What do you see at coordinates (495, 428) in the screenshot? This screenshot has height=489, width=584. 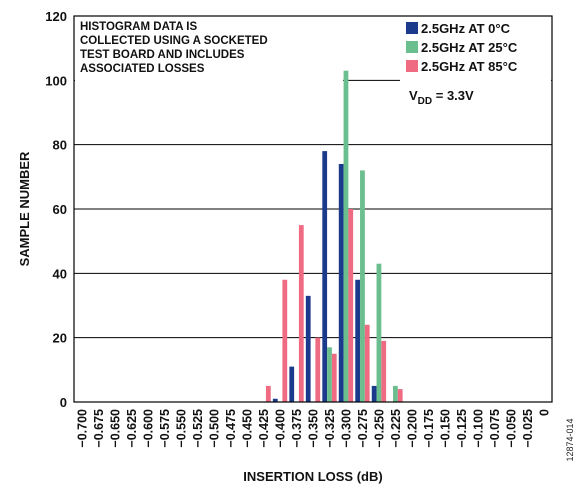 I see `x-tick-label-25: −0.075` at bounding box center [495, 428].